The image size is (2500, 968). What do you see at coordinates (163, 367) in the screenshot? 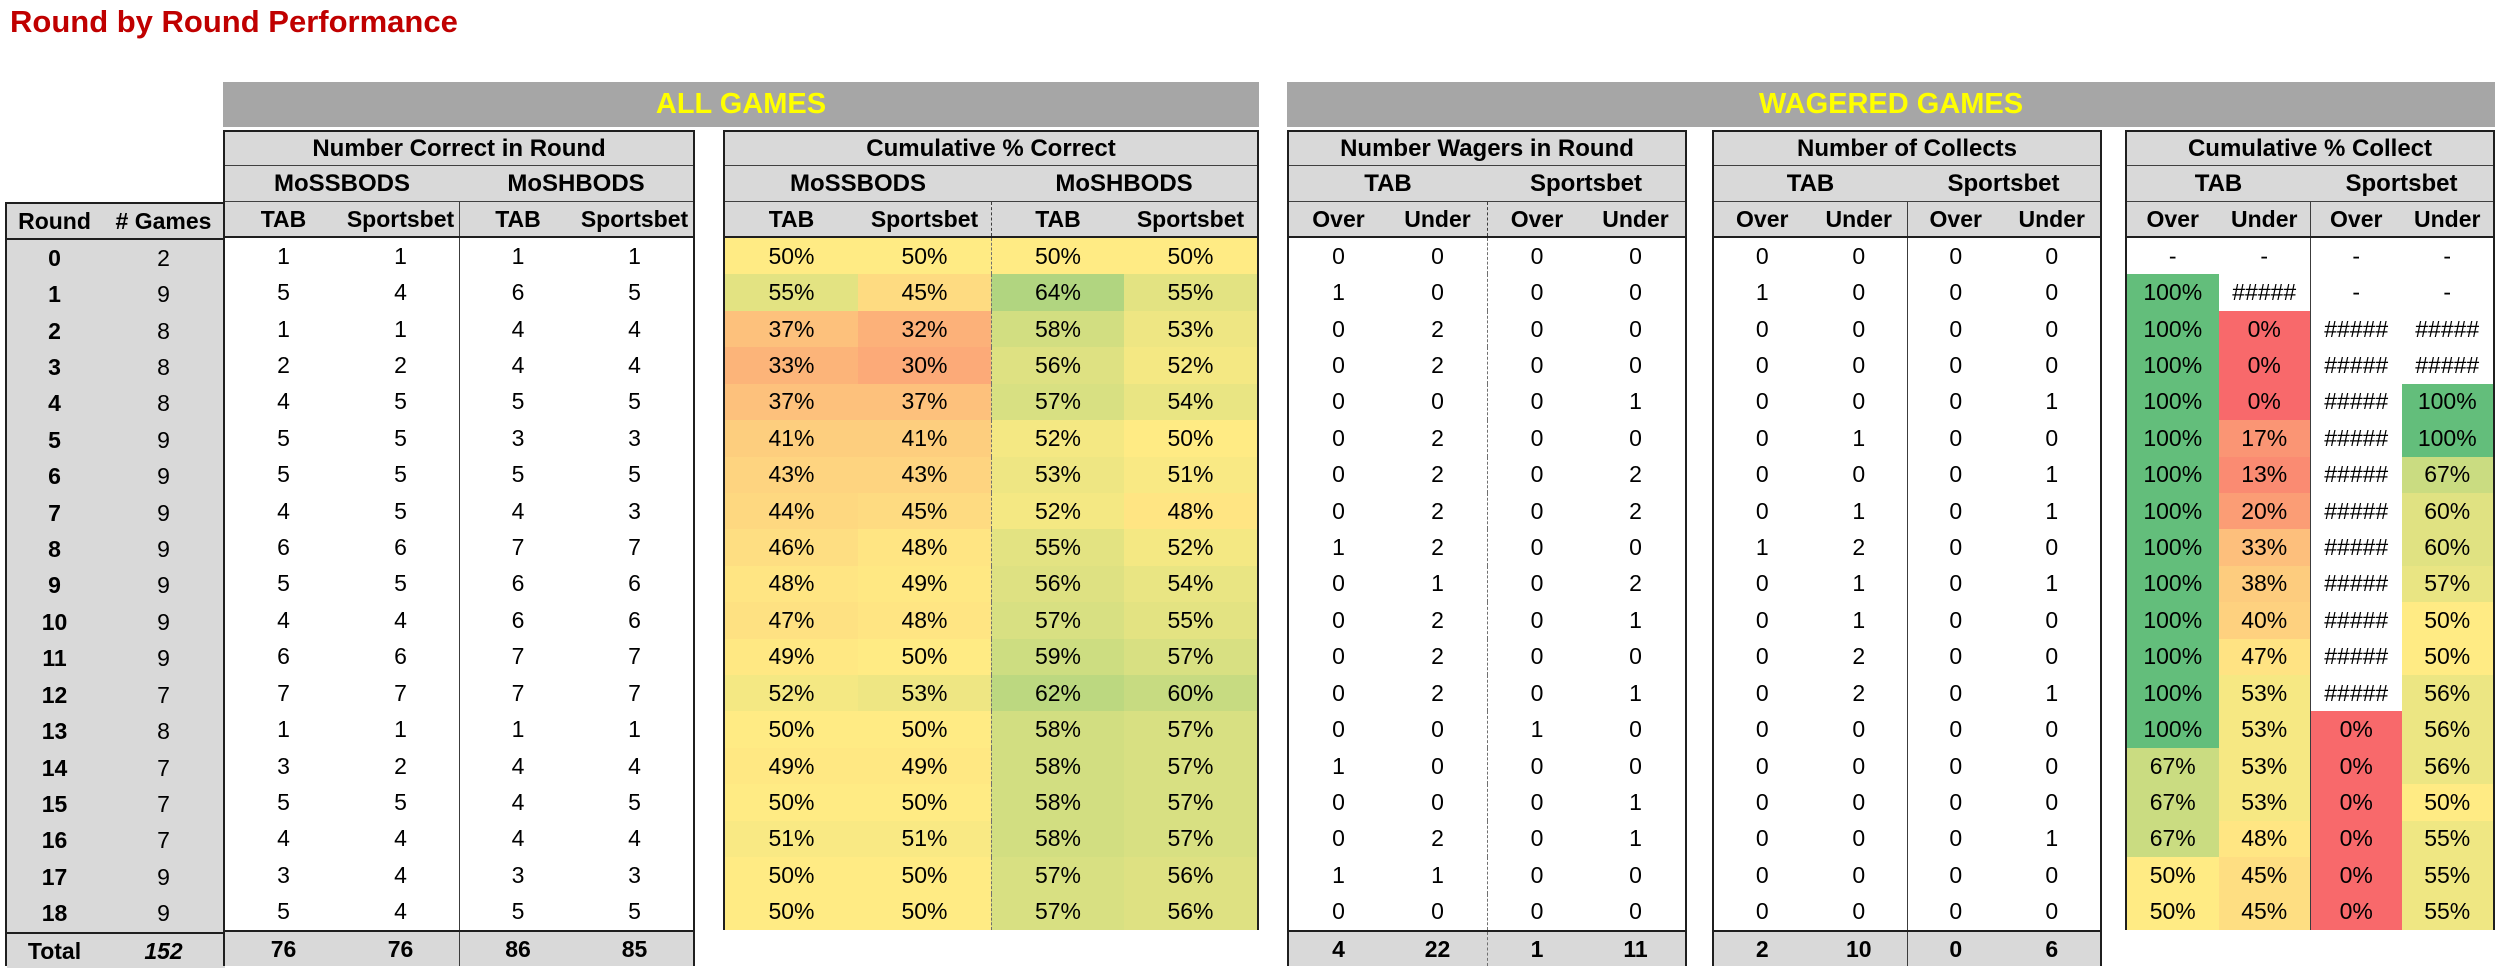
I see `games-cell: 8` at bounding box center [163, 367].